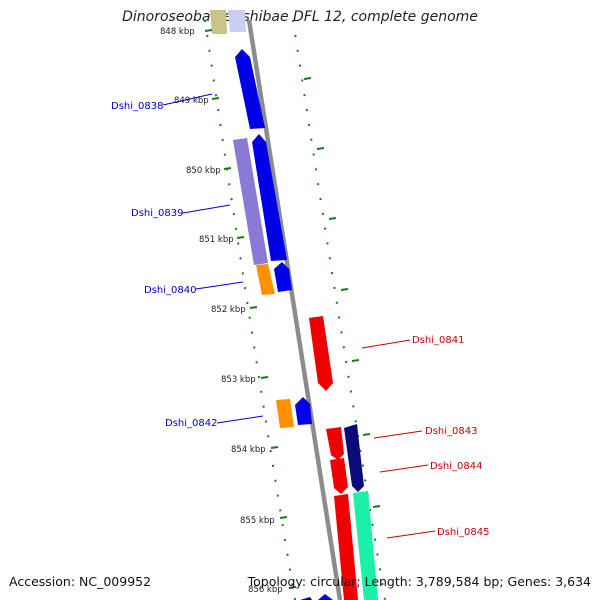 The image size is (600, 600). What do you see at coordinates (191, 423) in the screenshot?
I see `gene-label-dshi-0842: Dshi_0842` at bounding box center [191, 423].